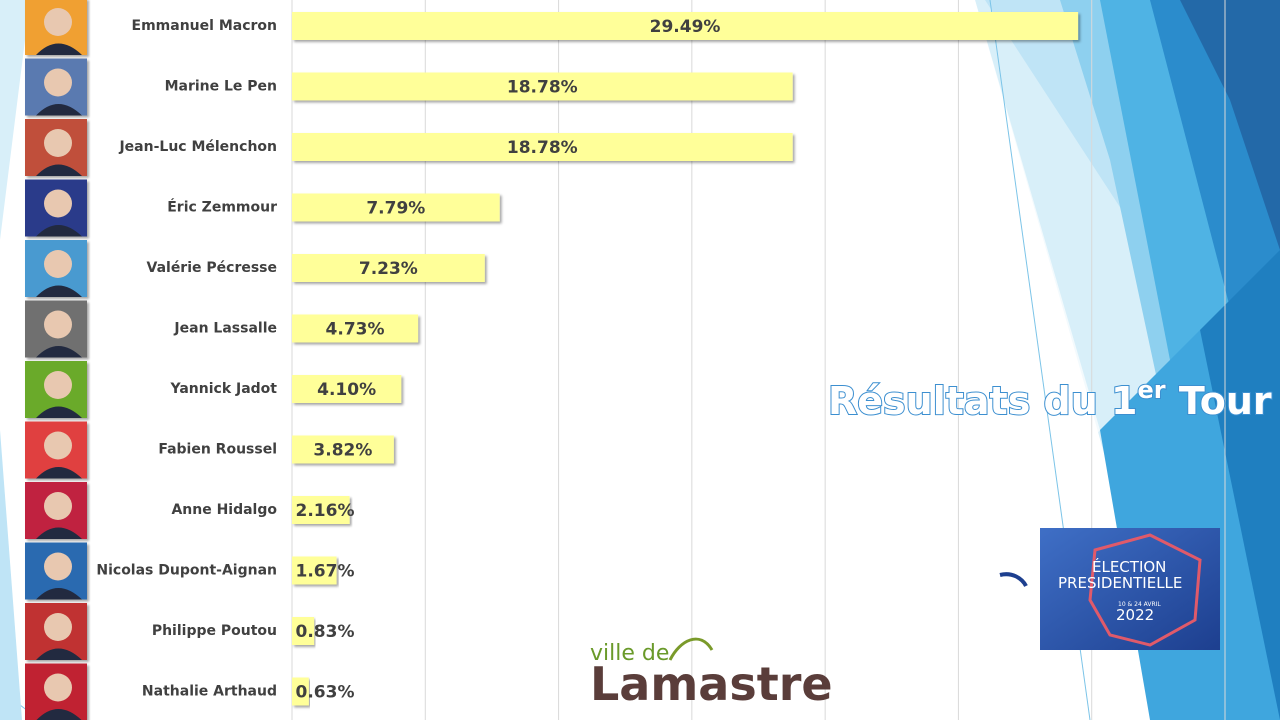 The height and width of the screenshot is (720, 1280). I want to click on value-label: 0.63%, so click(325, 693).